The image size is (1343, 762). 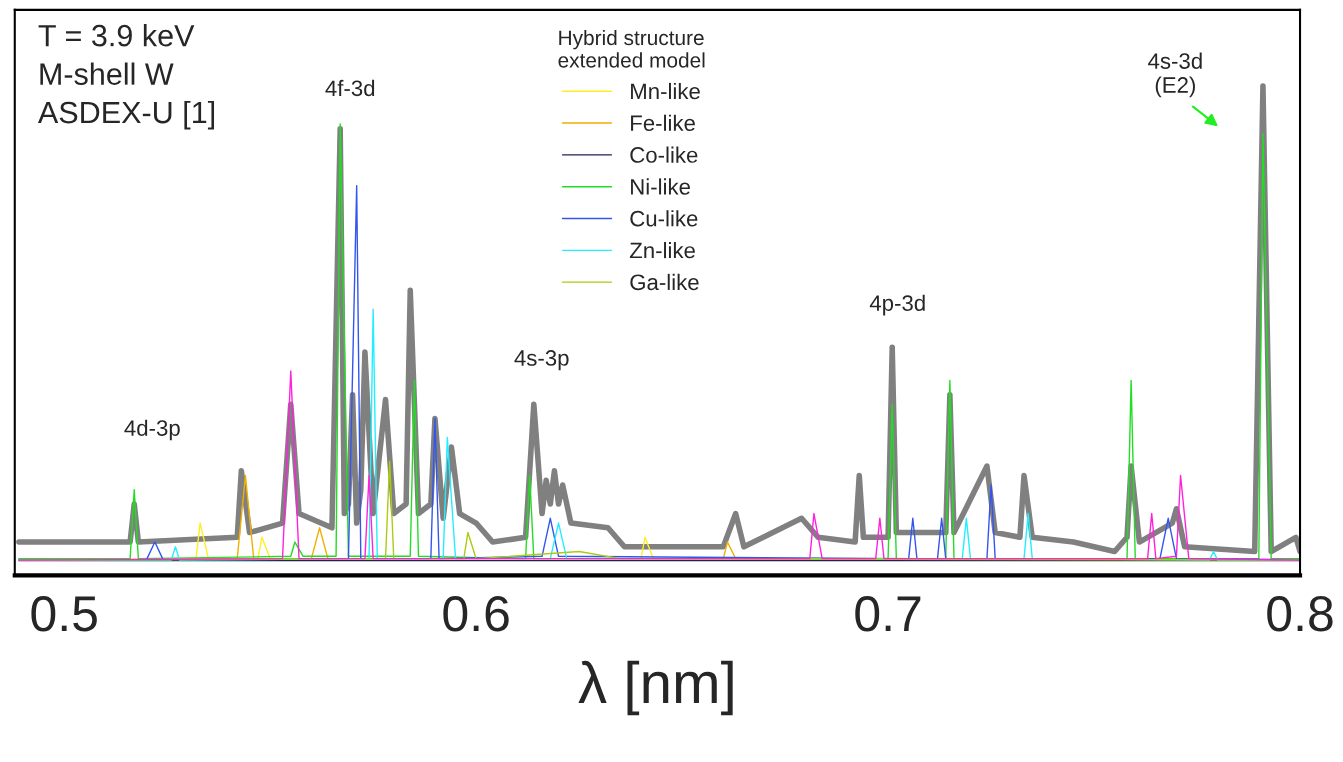 What do you see at coordinates (664, 154) in the screenshot?
I see `legend-label: Co-like` at bounding box center [664, 154].